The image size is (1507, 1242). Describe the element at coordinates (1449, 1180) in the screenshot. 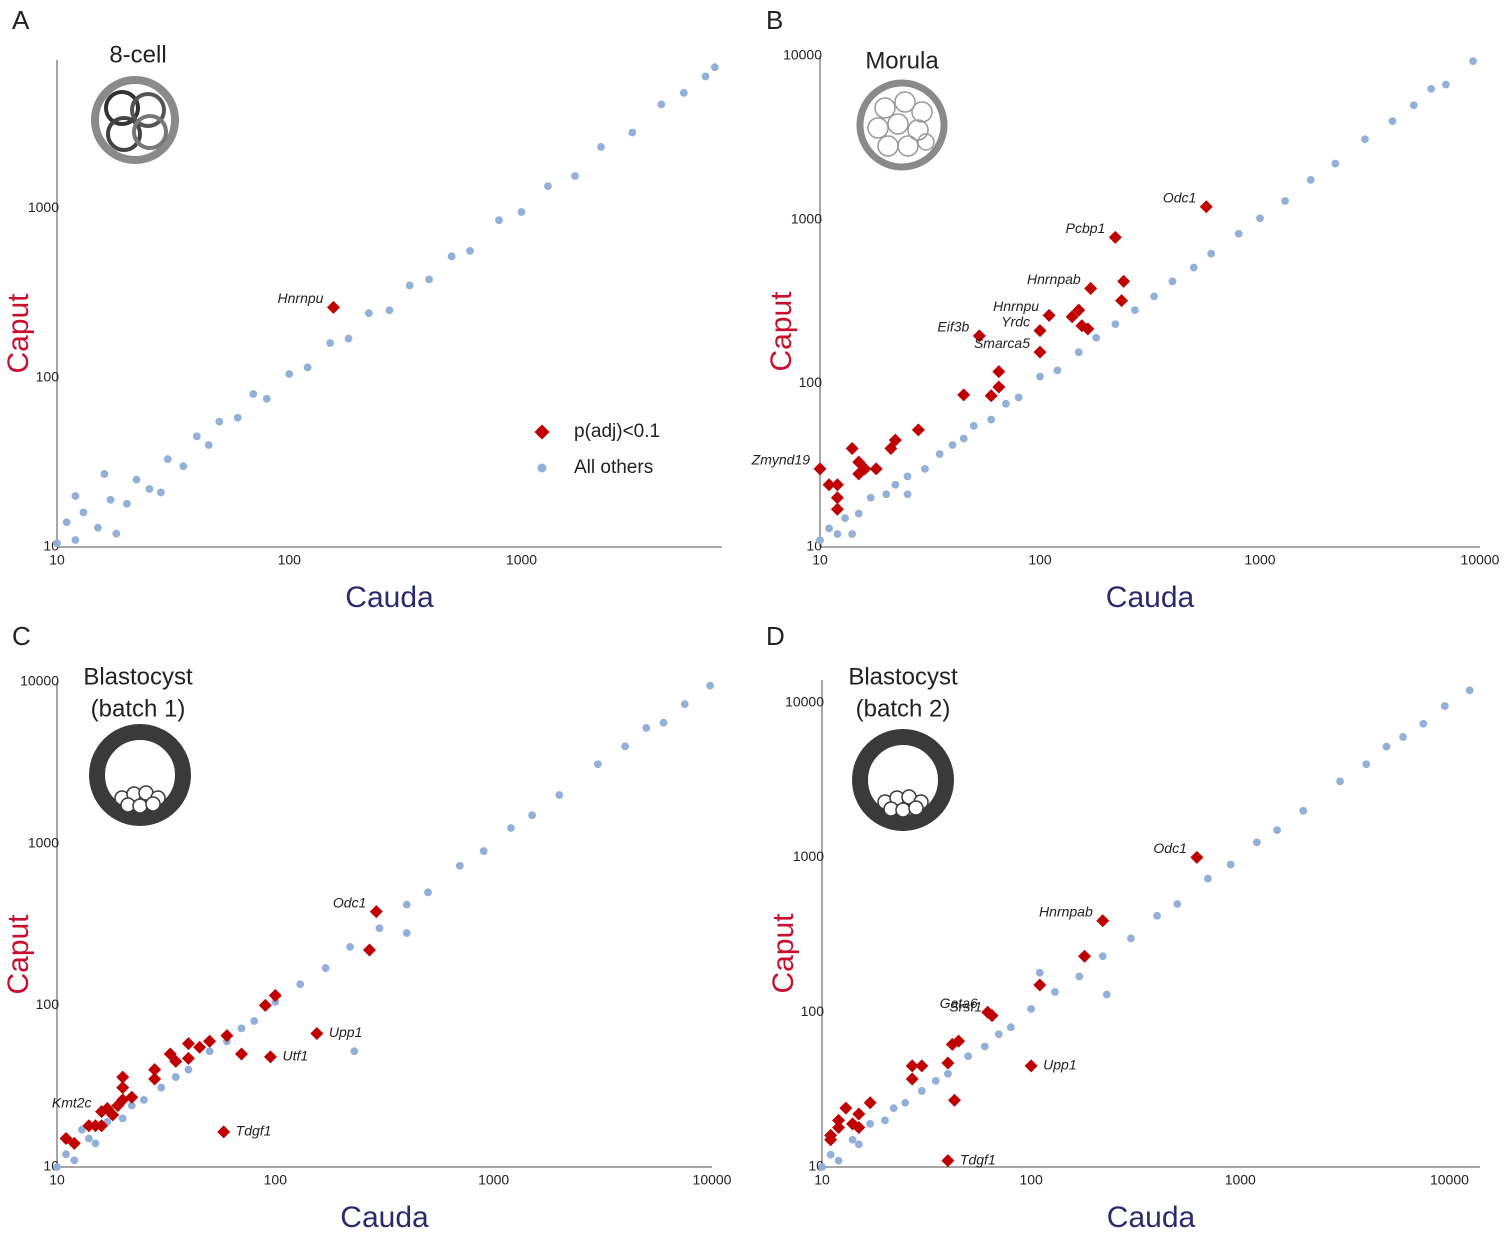

I see `x-tick-label: 10000` at that location.